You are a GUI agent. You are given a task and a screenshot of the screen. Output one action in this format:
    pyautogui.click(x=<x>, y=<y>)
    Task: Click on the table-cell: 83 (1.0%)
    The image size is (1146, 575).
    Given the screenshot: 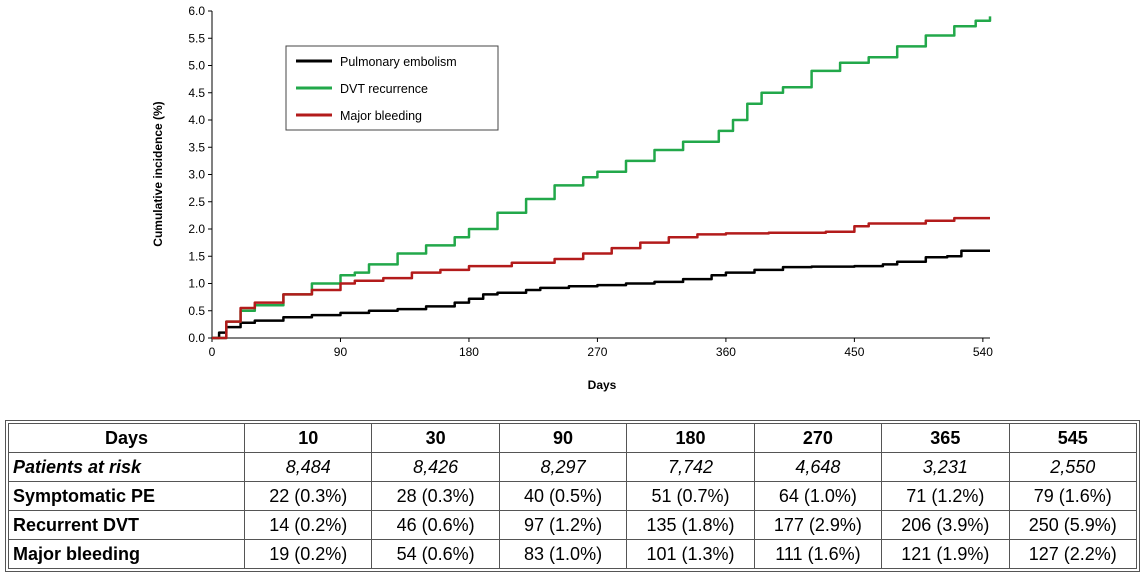 What is the action you would take?
    pyautogui.click(x=563, y=554)
    